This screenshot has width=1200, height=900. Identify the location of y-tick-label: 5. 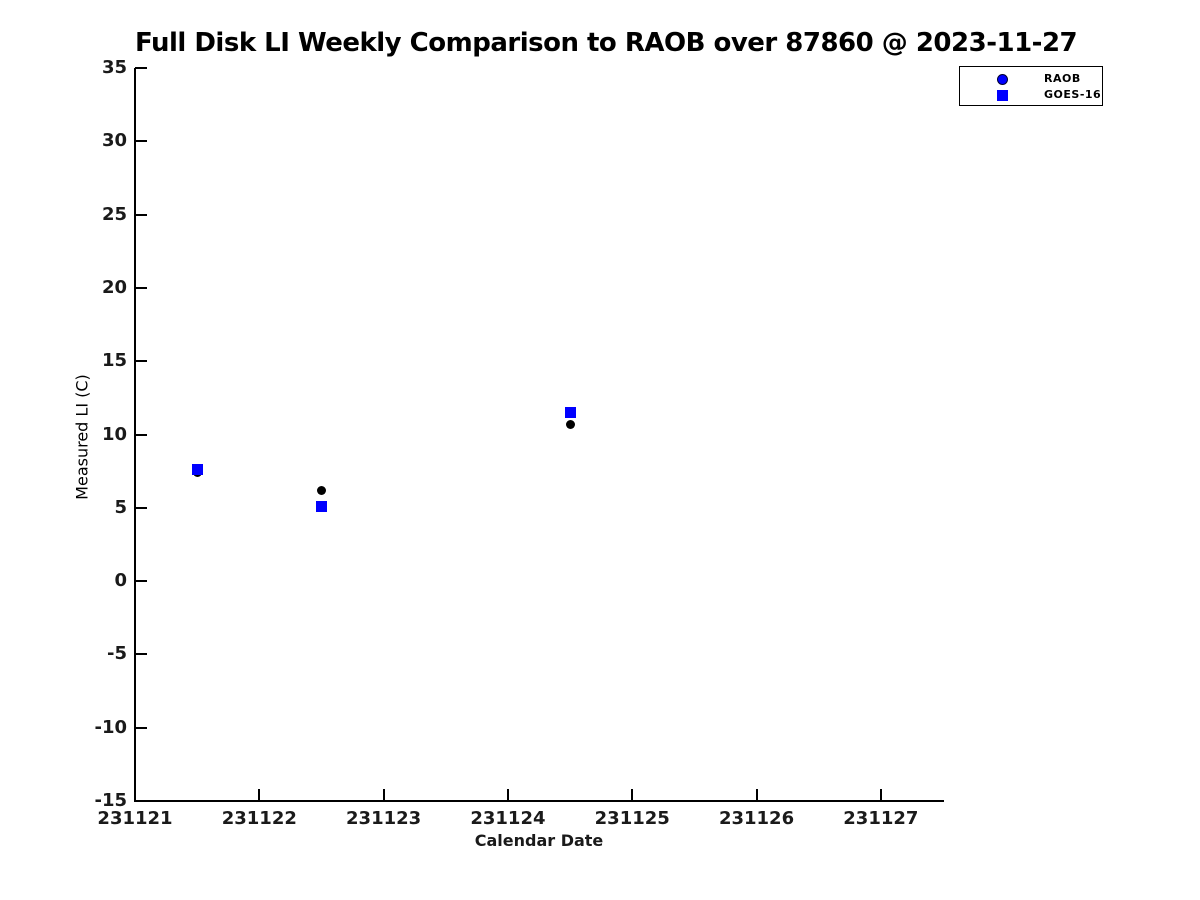
(120, 507).